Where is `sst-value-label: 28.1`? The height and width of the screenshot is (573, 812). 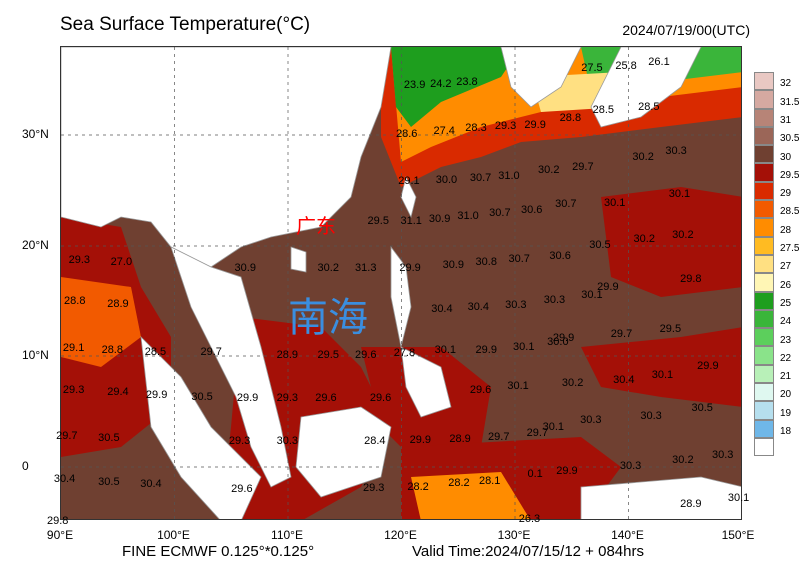 sst-value-label: 28.1 is located at coordinates (489, 481).